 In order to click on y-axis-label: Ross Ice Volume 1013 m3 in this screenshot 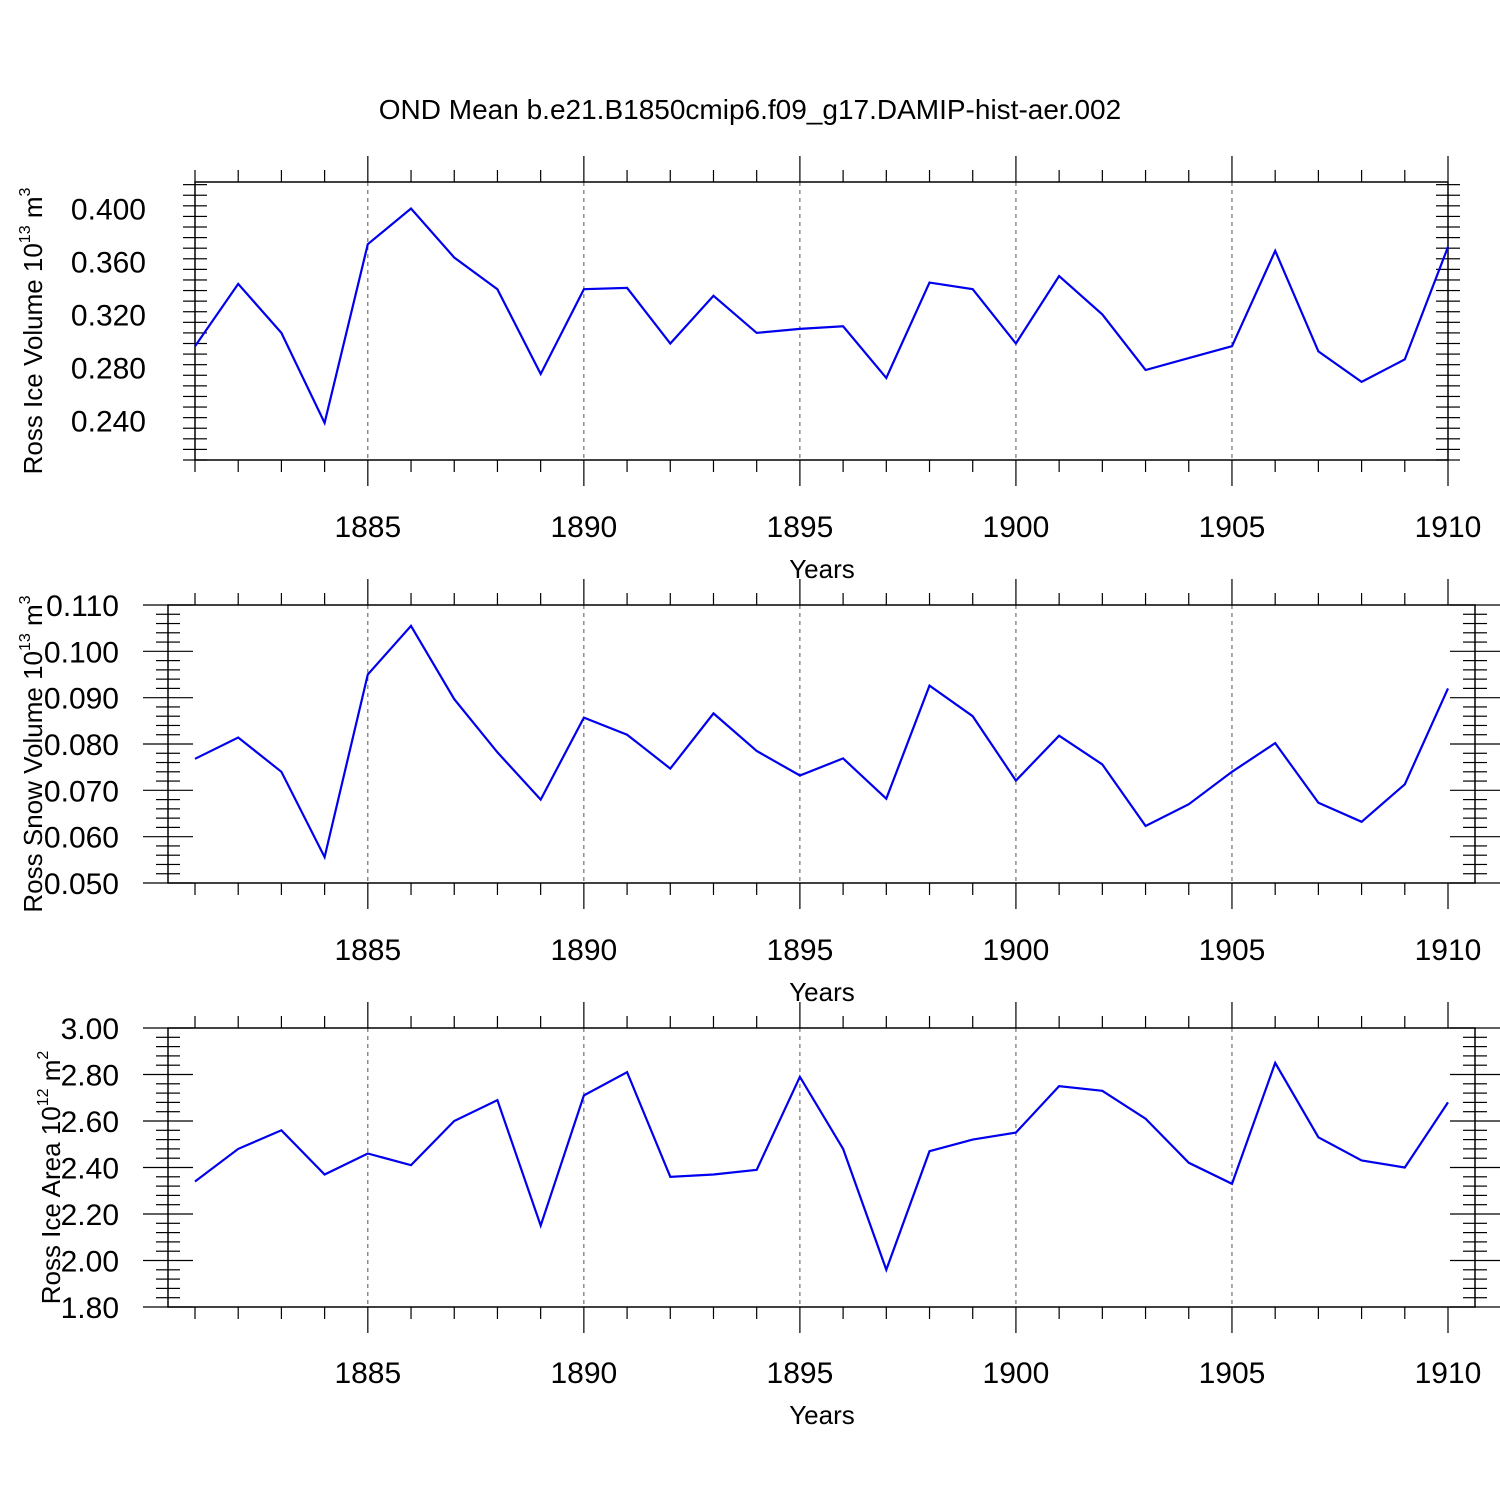, I will do `click(32, 330)`.